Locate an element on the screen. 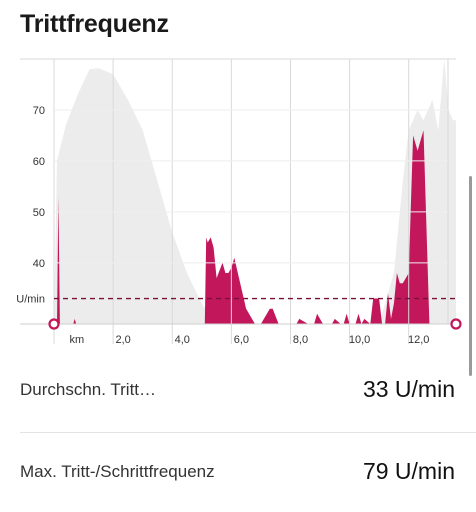 This screenshot has height=512, width=476. y-tick-label: 70 is located at coordinates (39, 111).